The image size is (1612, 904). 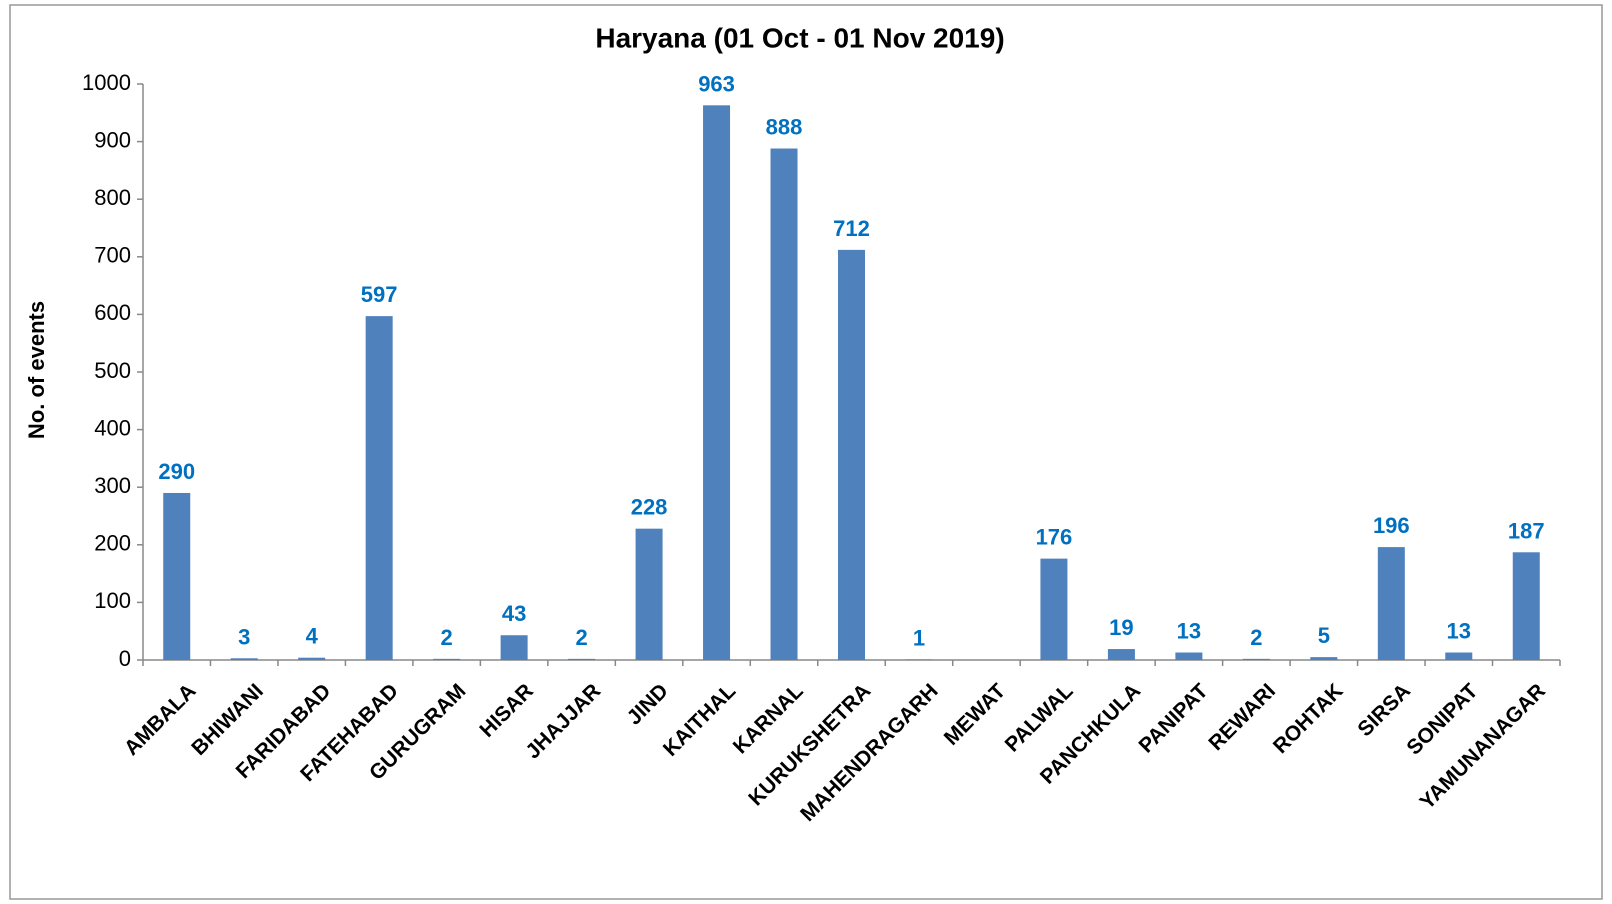 What do you see at coordinates (851, 228) in the screenshot?
I see `data-label: 712` at bounding box center [851, 228].